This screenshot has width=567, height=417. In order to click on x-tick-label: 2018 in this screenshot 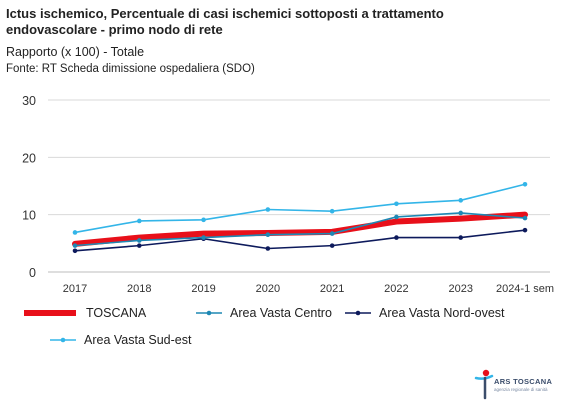, I will do `click(139, 289)`.